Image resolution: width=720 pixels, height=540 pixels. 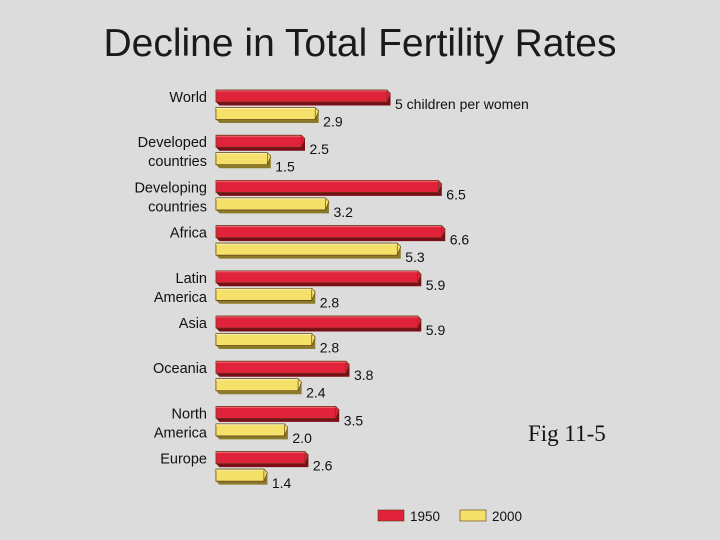 What do you see at coordinates (183, 460) in the screenshot?
I see `category-label: Europe` at bounding box center [183, 460].